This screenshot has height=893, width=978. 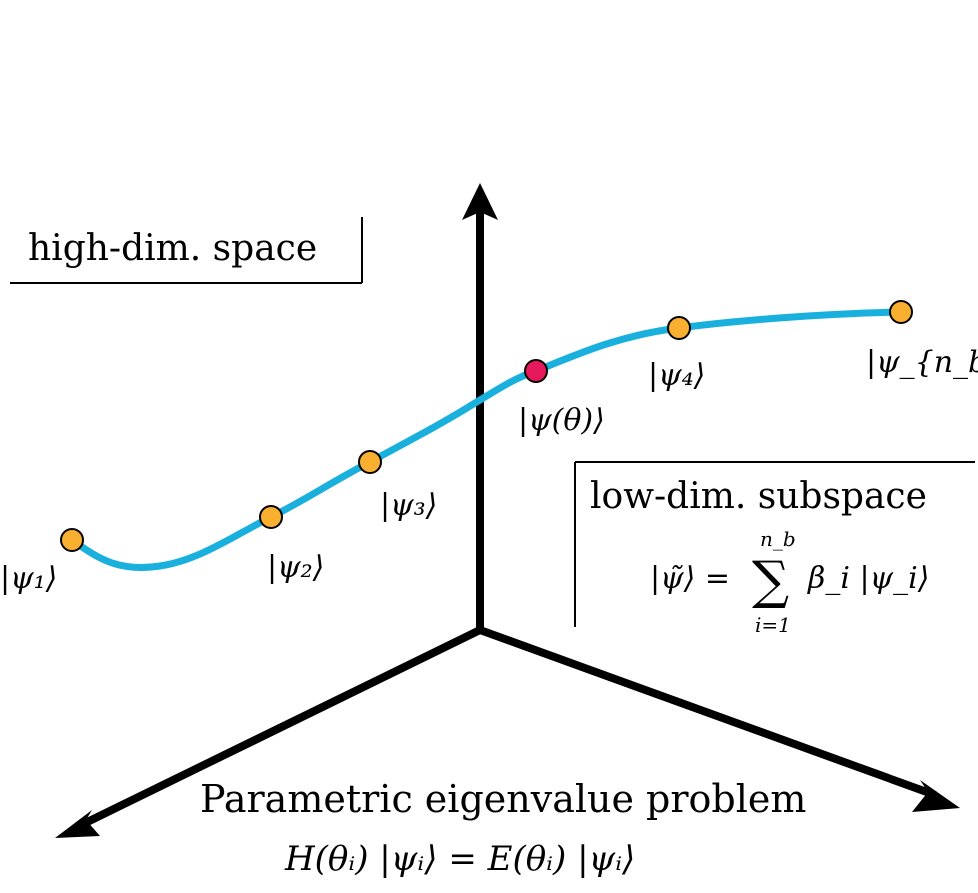 What do you see at coordinates (77, 824) in the screenshot?
I see `axis-left-arrowhead` at bounding box center [77, 824].